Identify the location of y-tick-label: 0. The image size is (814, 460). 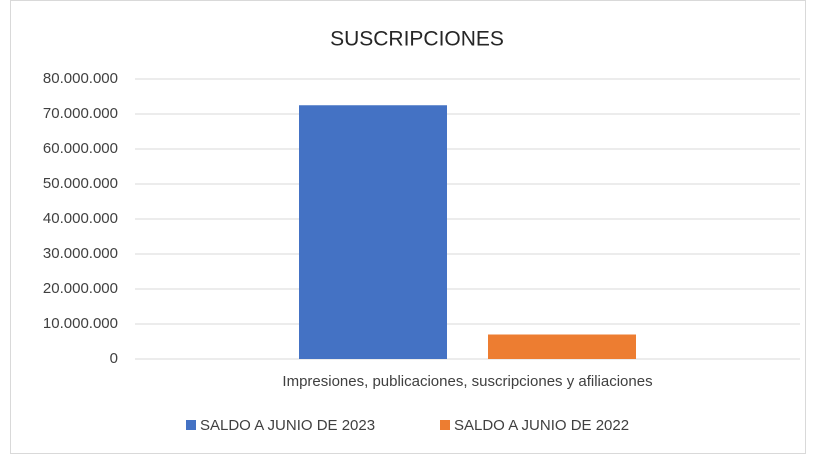
(114, 358).